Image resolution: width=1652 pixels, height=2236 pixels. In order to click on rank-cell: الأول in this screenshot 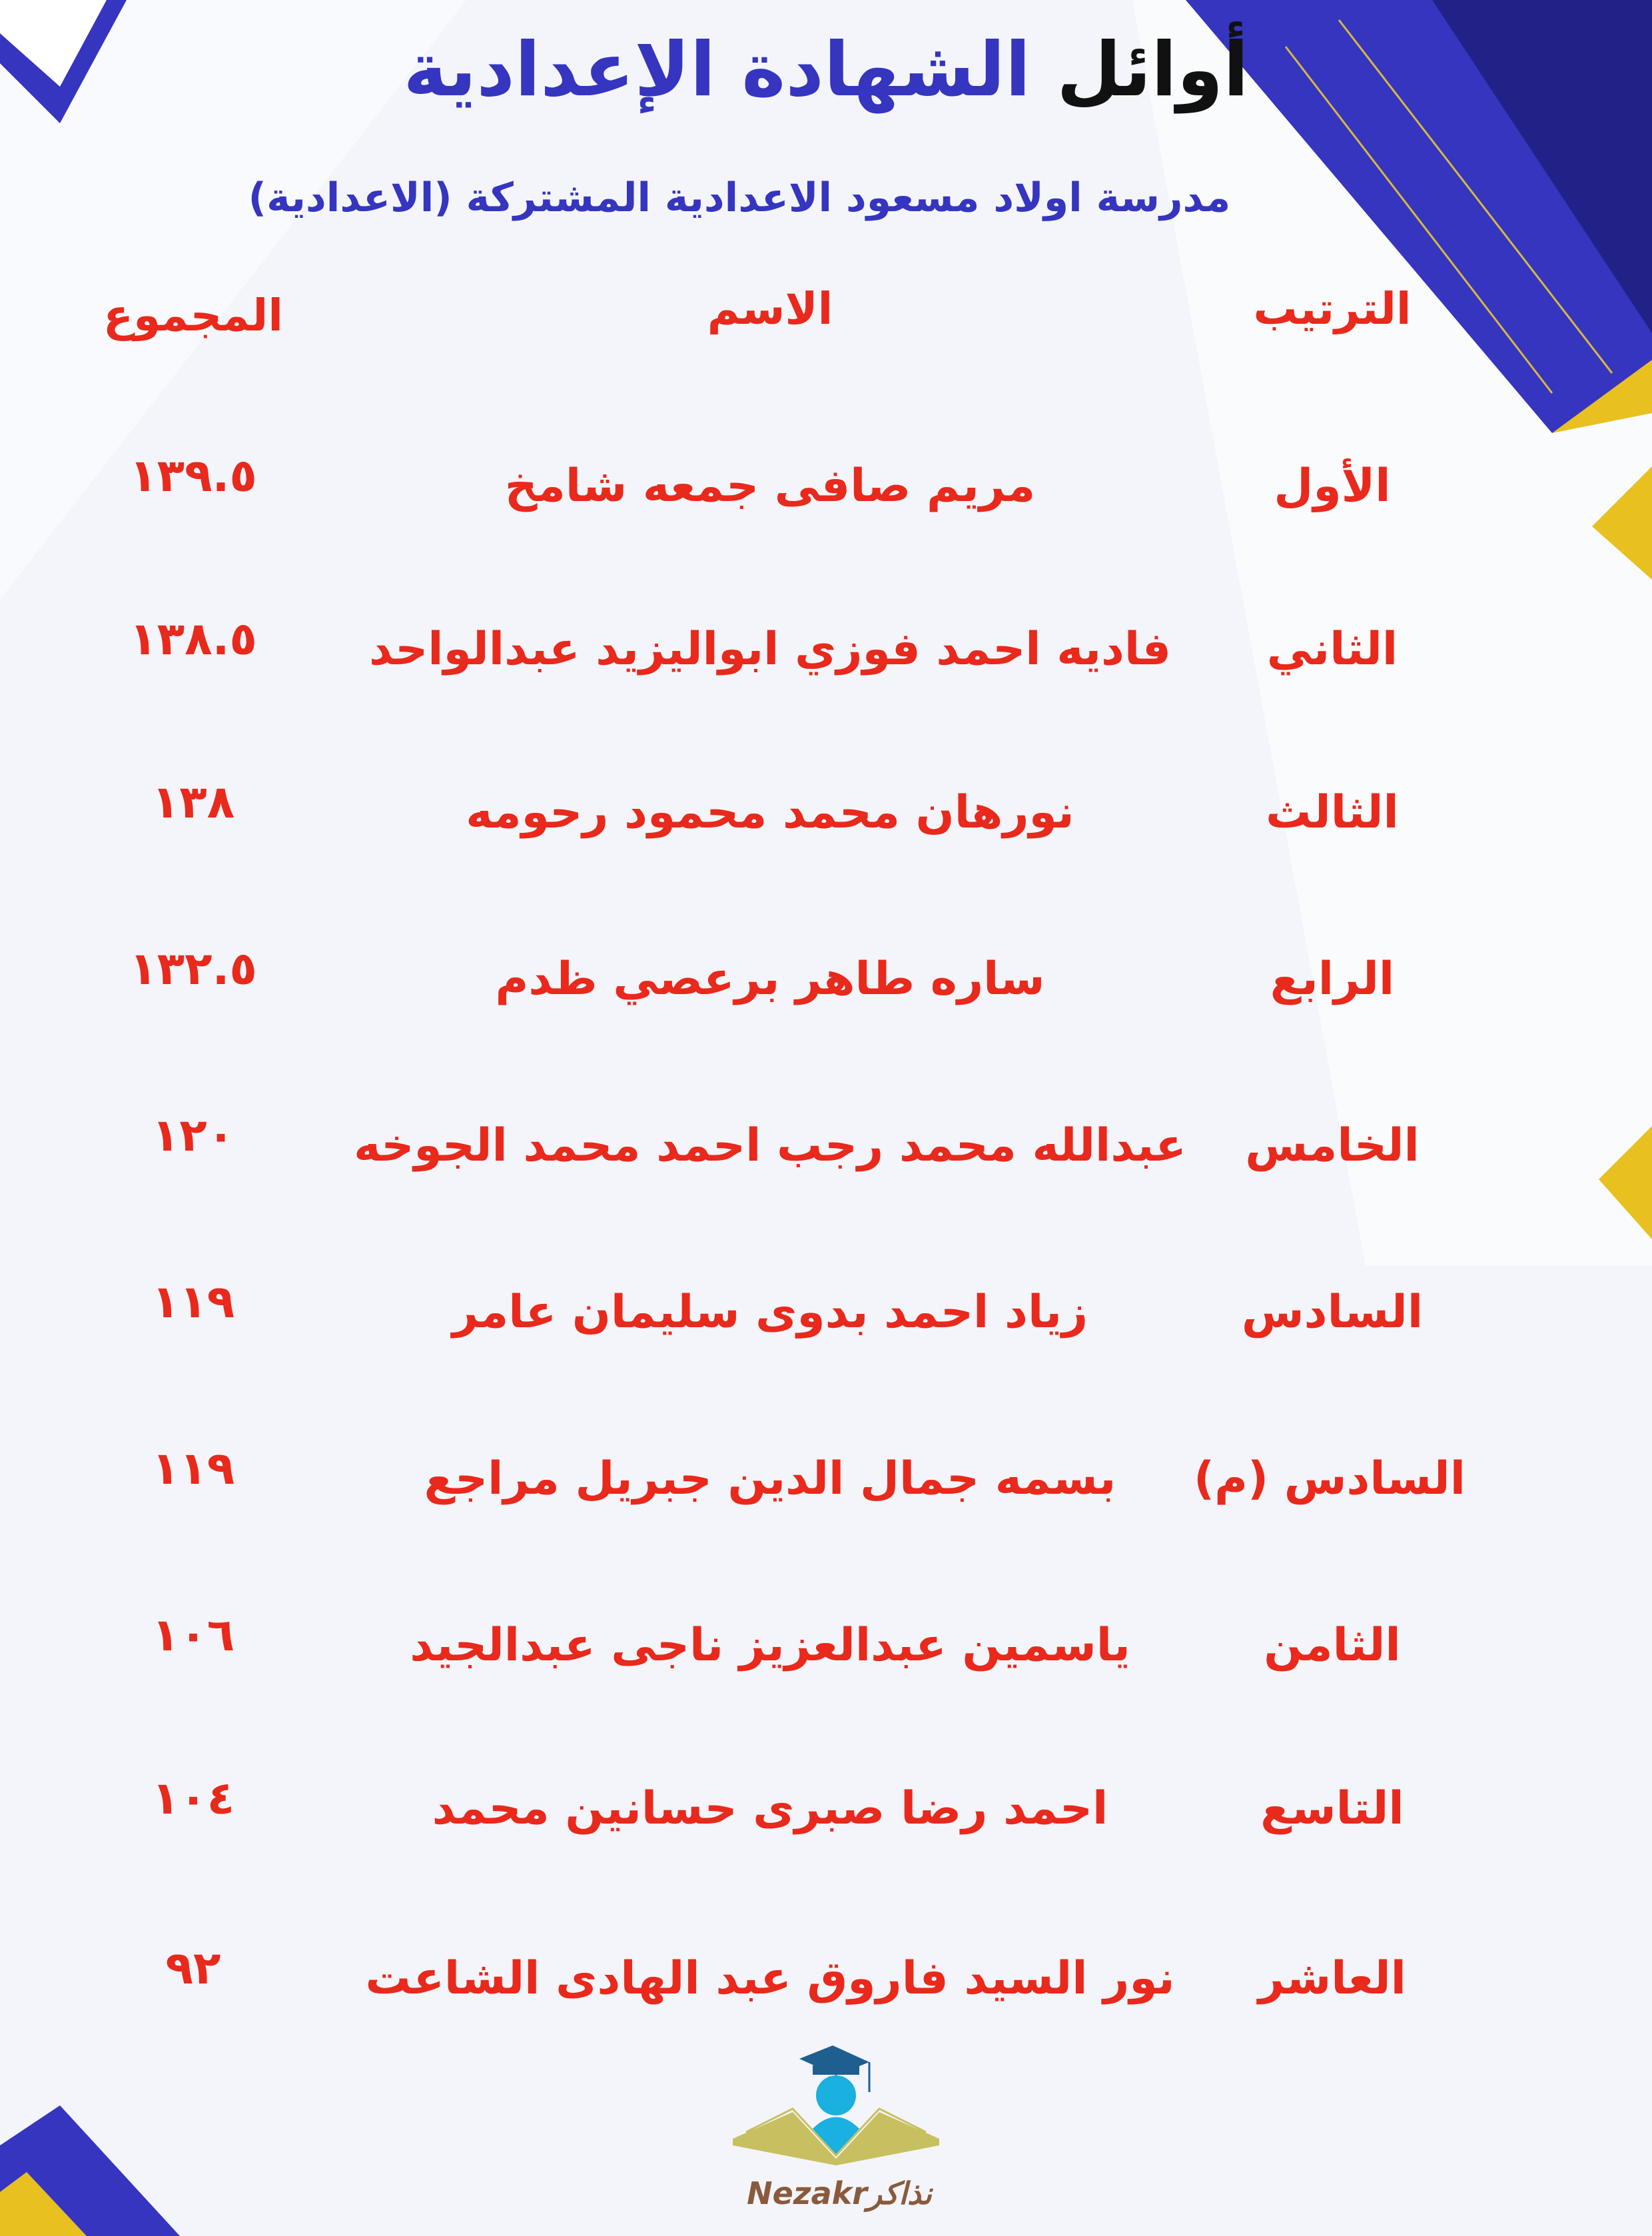, I will do `click(1332, 486)`.